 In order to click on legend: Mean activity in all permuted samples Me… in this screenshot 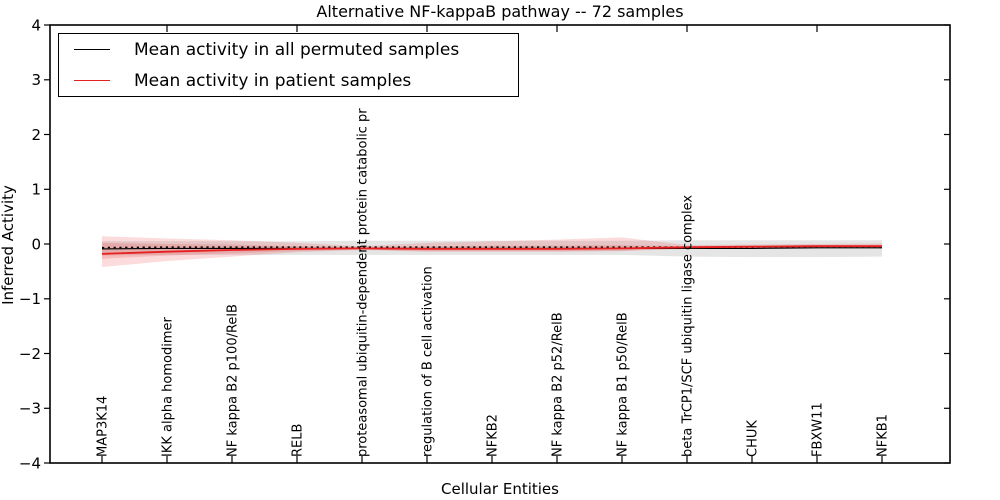, I will do `click(288, 65)`.